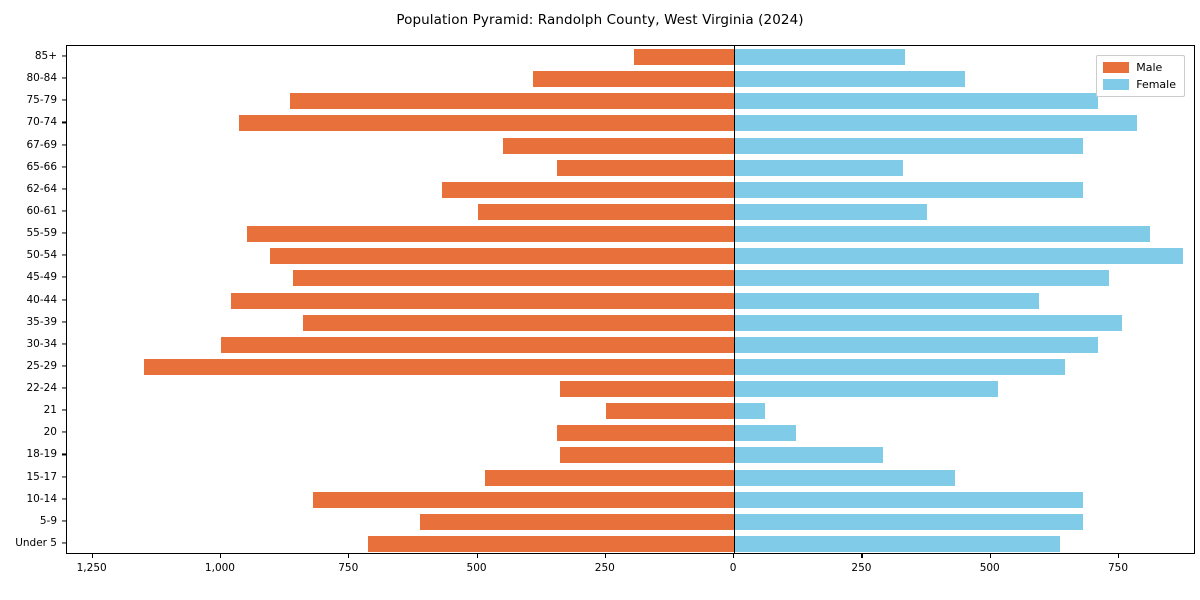 This screenshot has width=1200, height=600. Describe the element at coordinates (41, 388) in the screenshot. I see `y-tick-label: 22-24` at that location.